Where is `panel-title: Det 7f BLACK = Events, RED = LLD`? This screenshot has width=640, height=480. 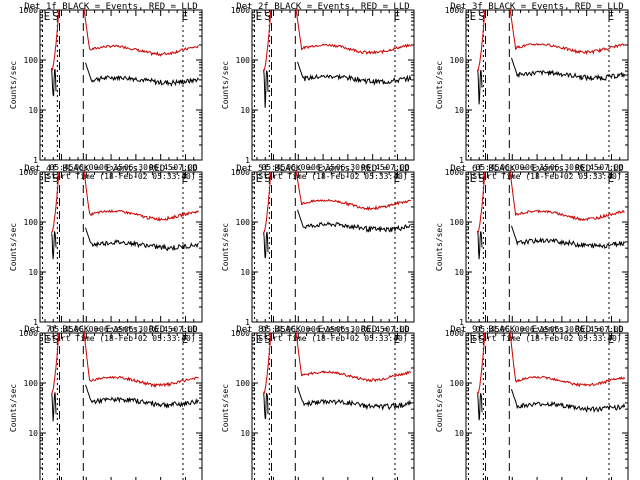
panel-title: Det 7f BLACK = Events, RED = LLD is located at coordinates (110, 330).